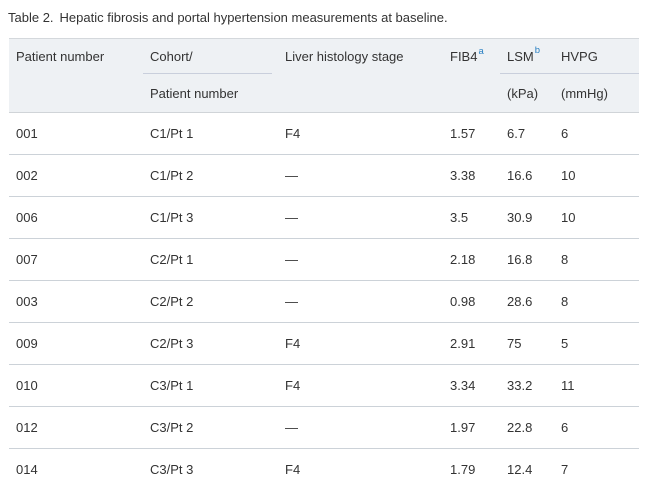 The height and width of the screenshot is (482, 657). What do you see at coordinates (324, 218) in the screenshot?
I see `table-row: 006 C1/Pt 3 — 3.5 30.9 10` at bounding box center [324, 218].